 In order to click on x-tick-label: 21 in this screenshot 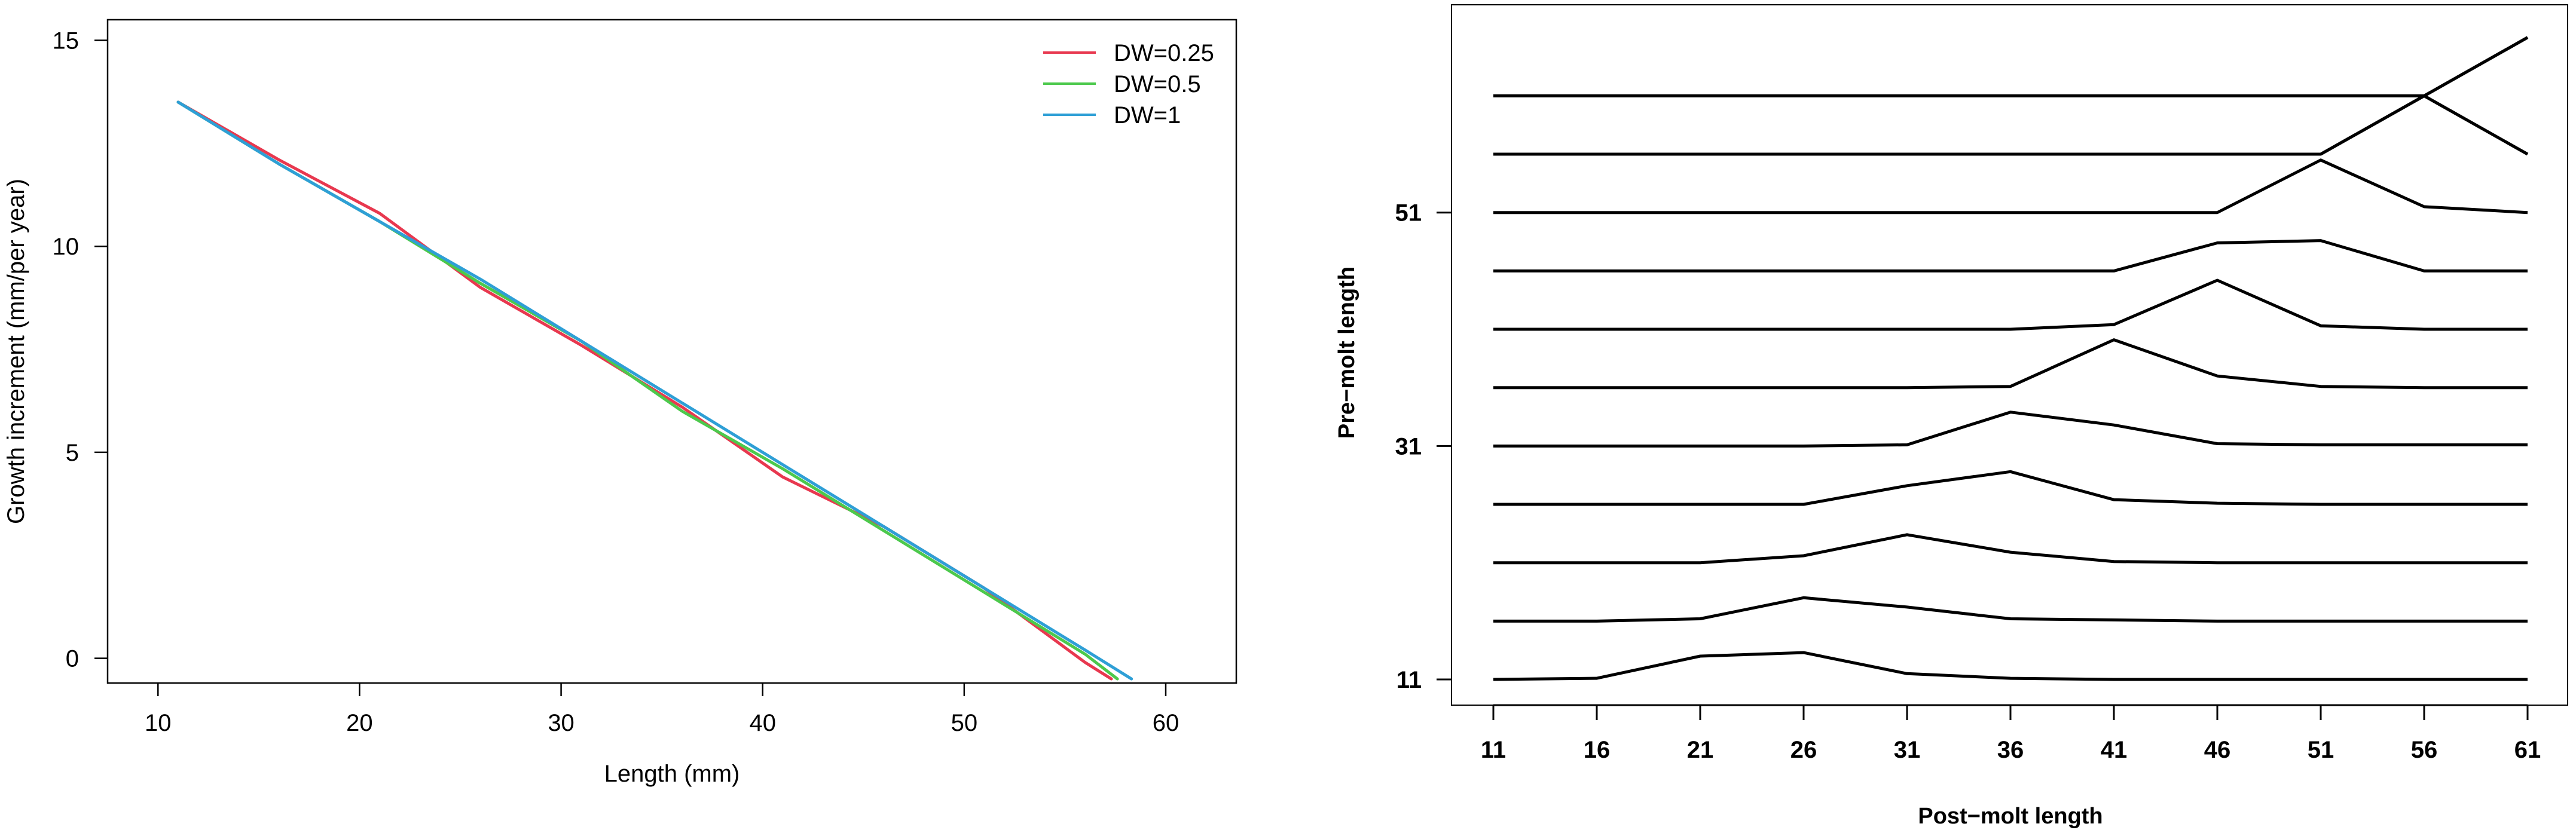, I will do `click(1700, 750)`.